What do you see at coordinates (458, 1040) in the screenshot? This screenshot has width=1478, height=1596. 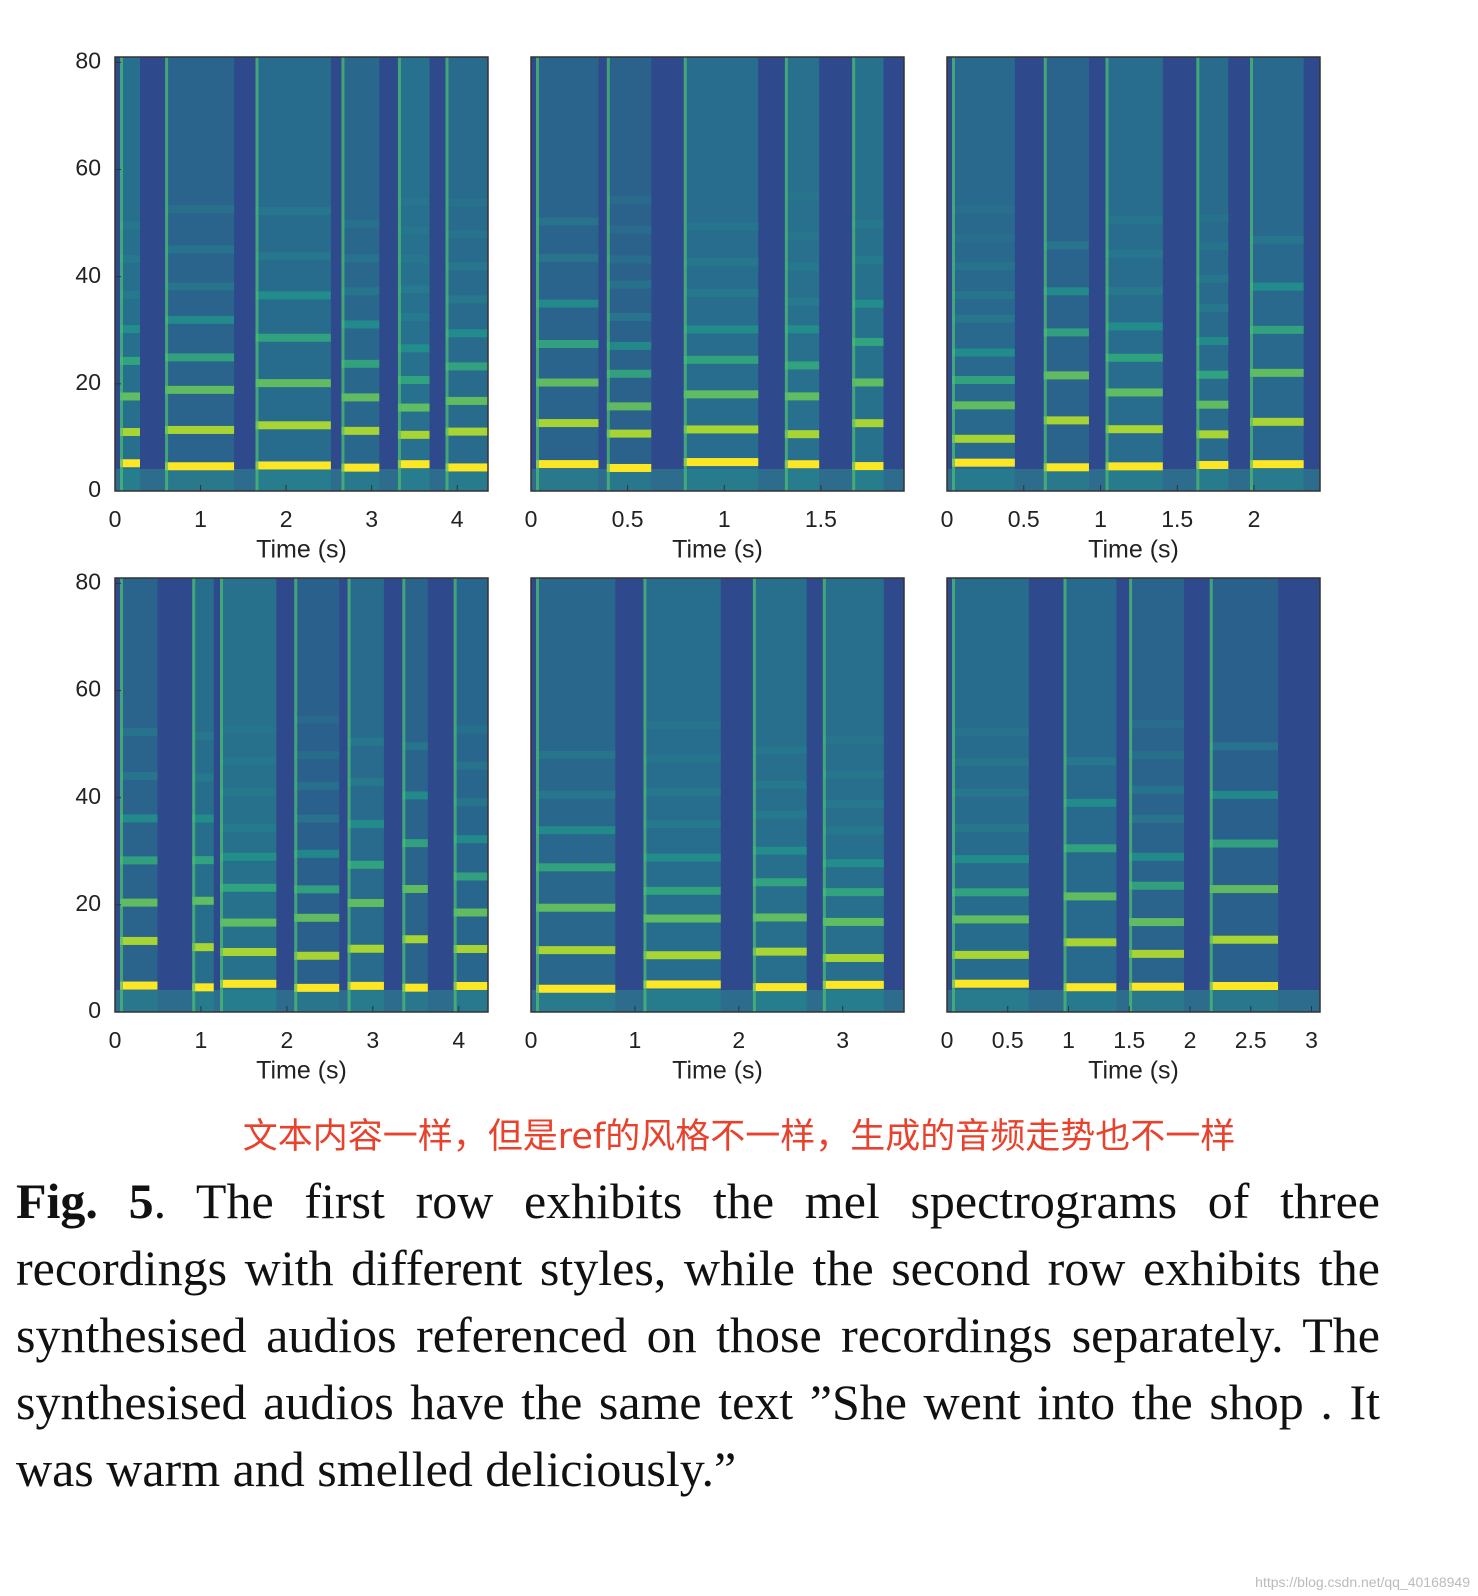 I see `x-tick-label: 4` at bounding box center [458, 1040].